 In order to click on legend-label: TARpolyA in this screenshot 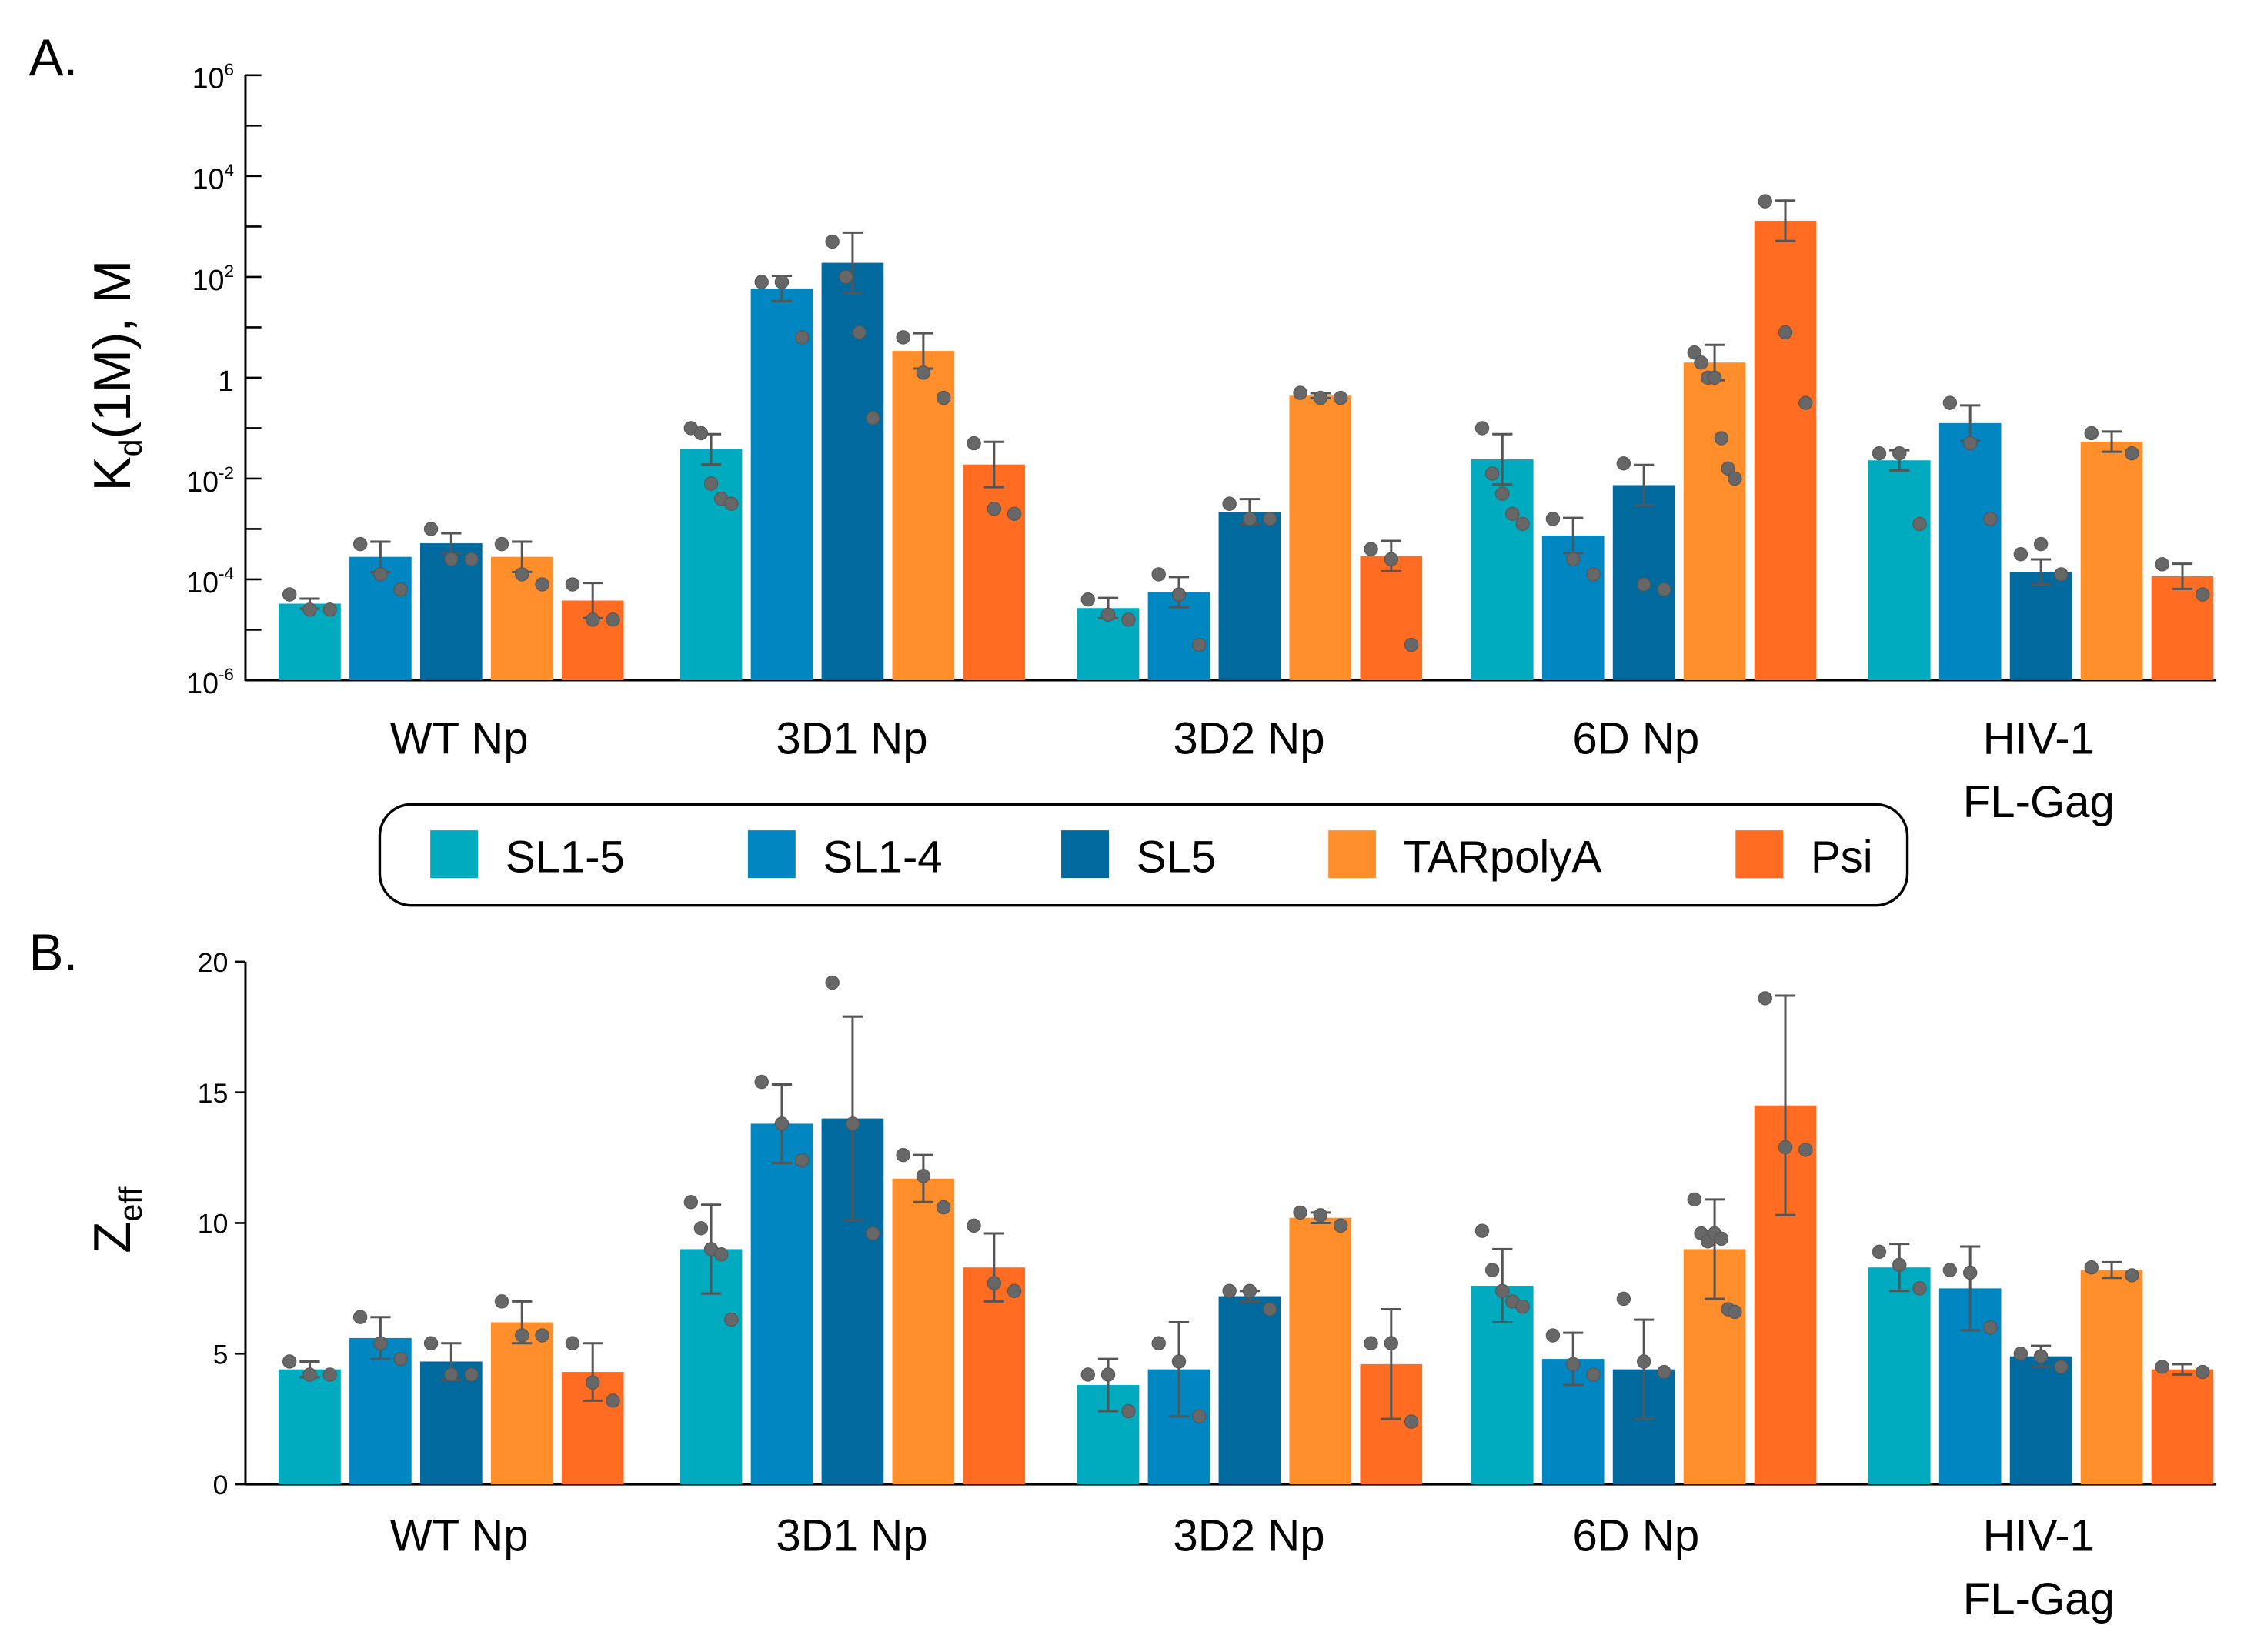, I will do `click(1503, 858)`.